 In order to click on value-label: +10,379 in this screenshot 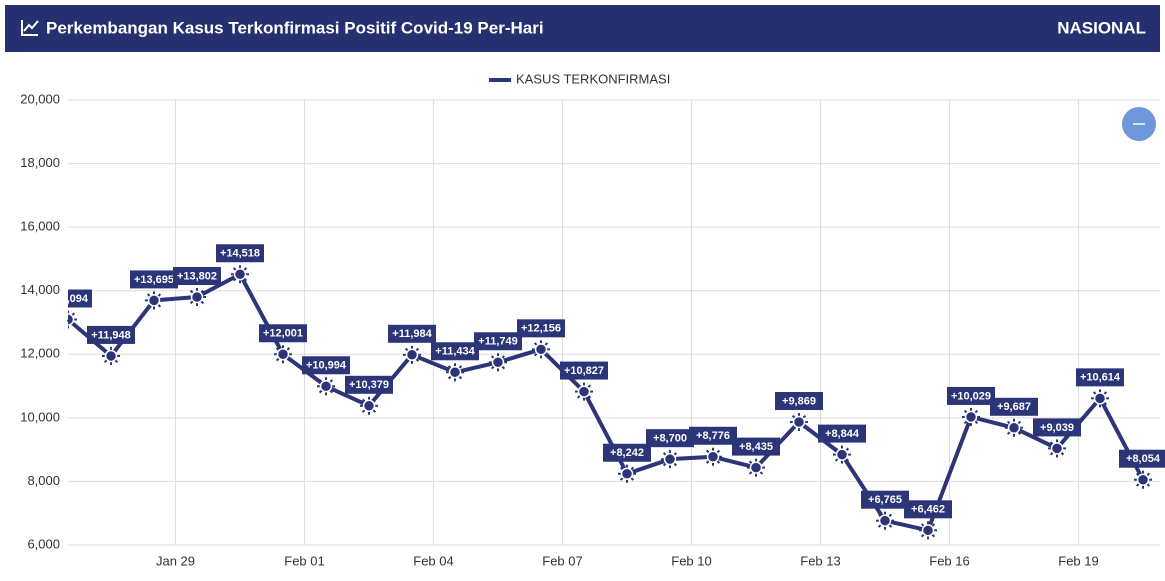, I will do `click(369, 385)`.